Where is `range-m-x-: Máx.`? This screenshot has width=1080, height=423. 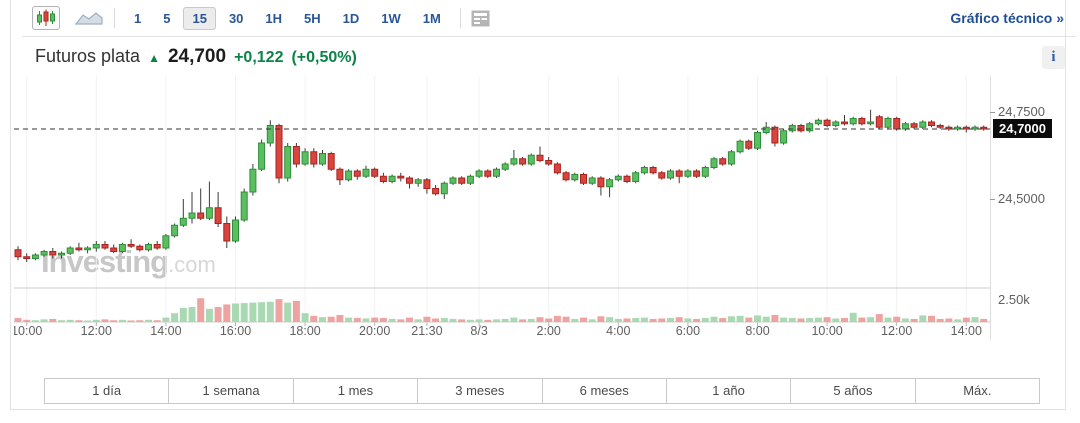 range-m-x-: Máx. is located at coordinates (977, 391).